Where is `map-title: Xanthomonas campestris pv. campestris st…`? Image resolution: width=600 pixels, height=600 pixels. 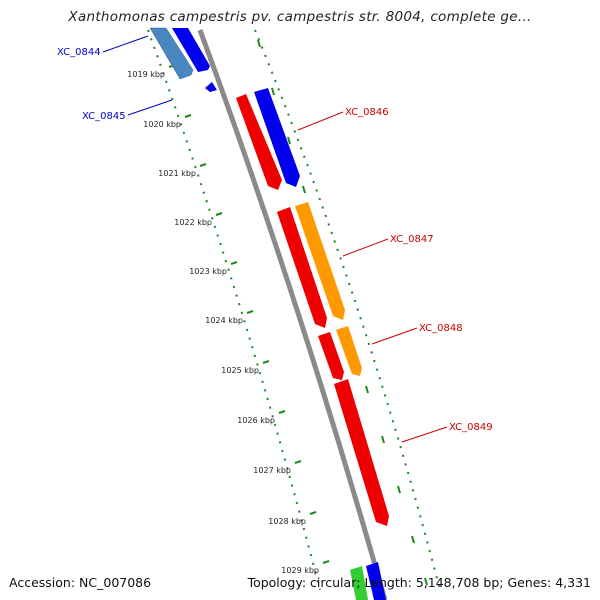
map-title: Xanthomonas campestris pv. campestris st… is located at coordinates (300, 17).